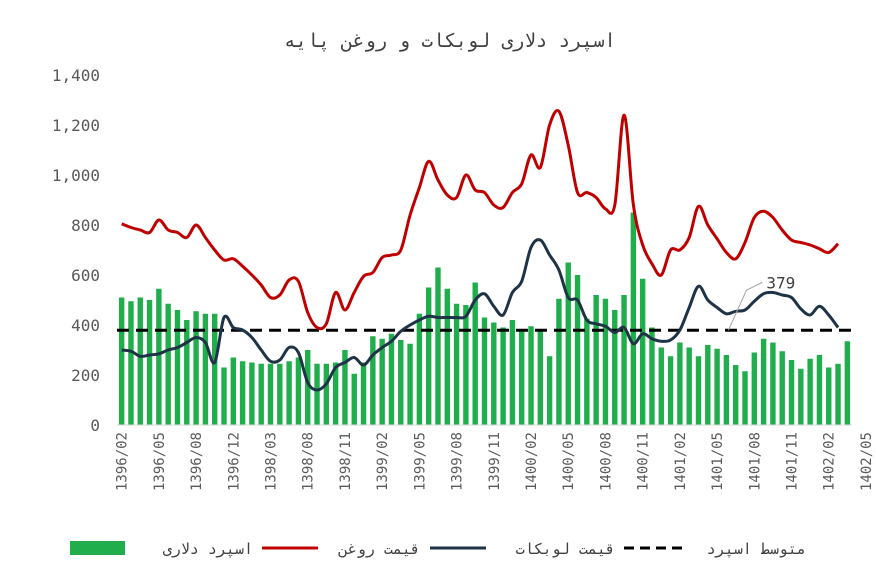  What do you see at coordinates (565, 549) in the screenshot?
I see `legend-label-lube: قیمت لوبکات` at bounding box center [565, 549].